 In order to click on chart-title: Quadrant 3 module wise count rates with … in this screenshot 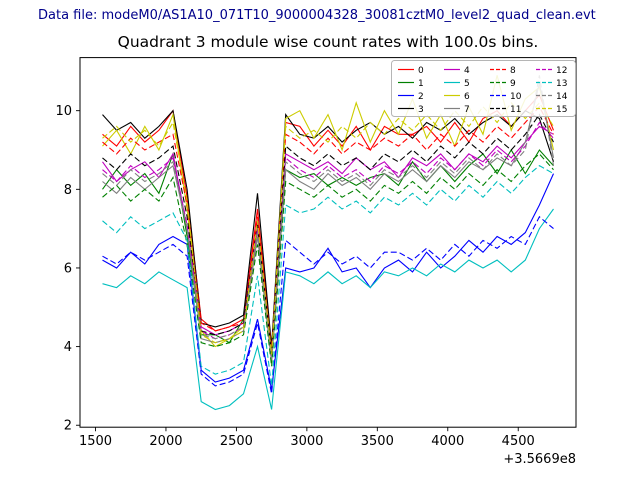, I will do `click(328, 42)`.